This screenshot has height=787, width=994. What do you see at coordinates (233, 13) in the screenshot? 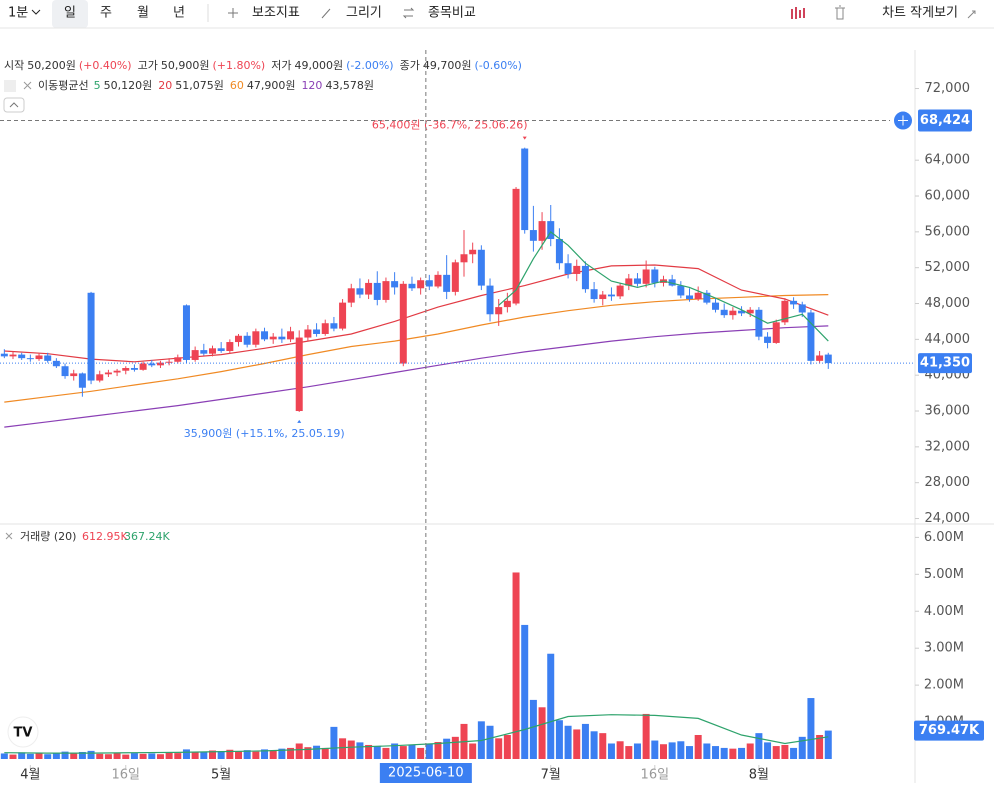
I see `plus-icon` at bounding box center [233, 13].